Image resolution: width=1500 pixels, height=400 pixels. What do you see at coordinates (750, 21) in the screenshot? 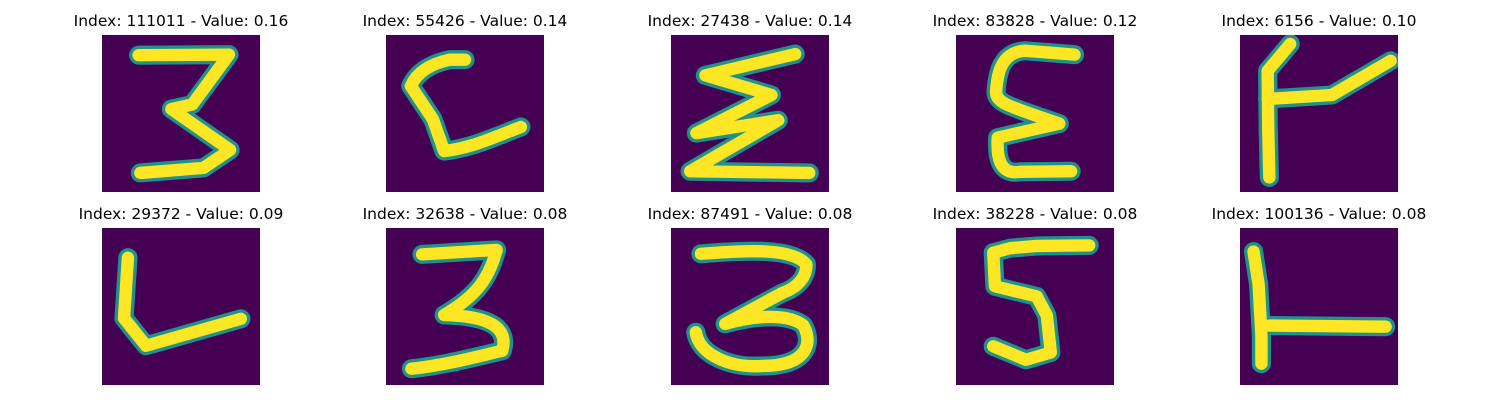
I see `panel-title: Index: 27438 - Value: 0.14` at bounding box center [750, 21].